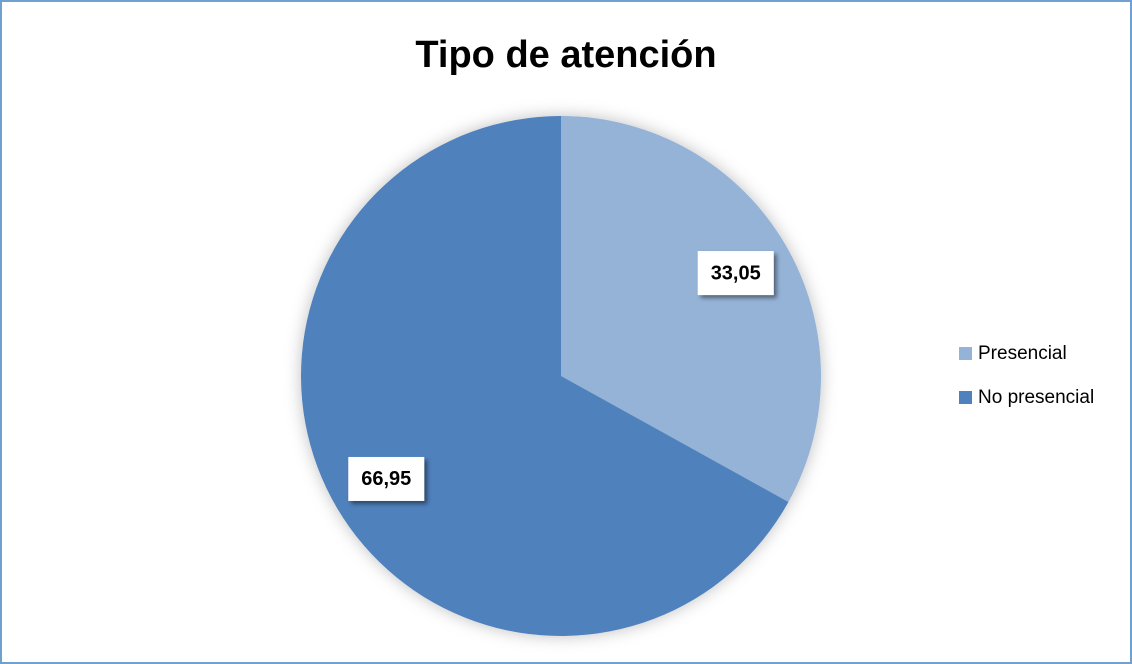 This screenshot has width=1132, height=664. Describe the element at coordinates (1036, 397) in the screenshot. I see `legend-label: No presencial` at that location.